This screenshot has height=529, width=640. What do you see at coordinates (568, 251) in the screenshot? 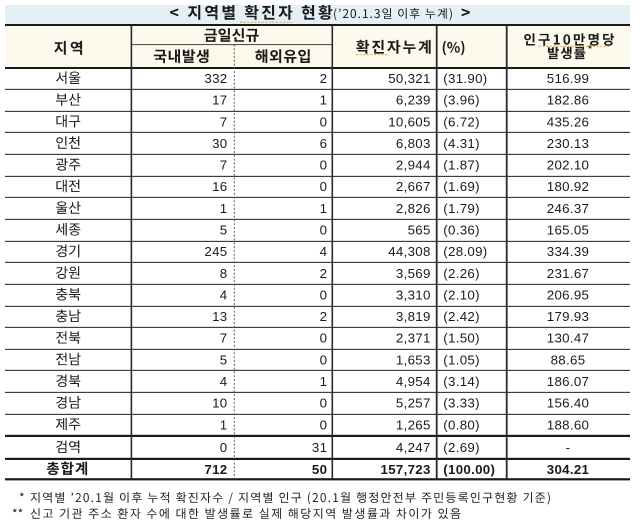
I see `svg-text: 334.39` at bounding box center [568, 251].